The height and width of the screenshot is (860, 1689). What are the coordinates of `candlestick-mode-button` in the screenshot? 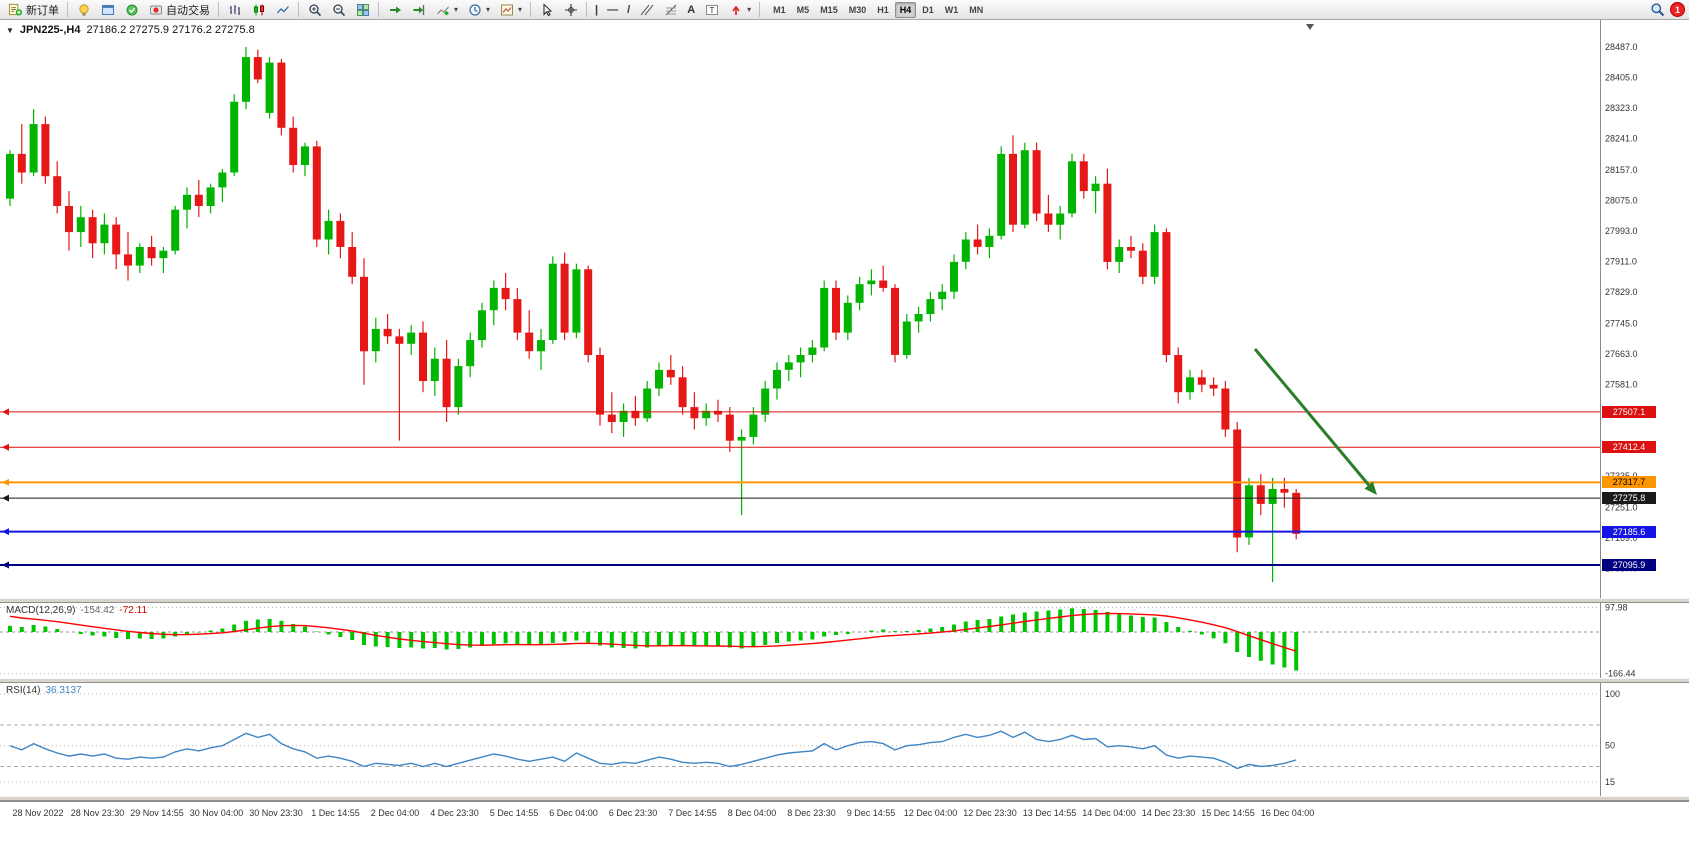 It's located at (258, 9).